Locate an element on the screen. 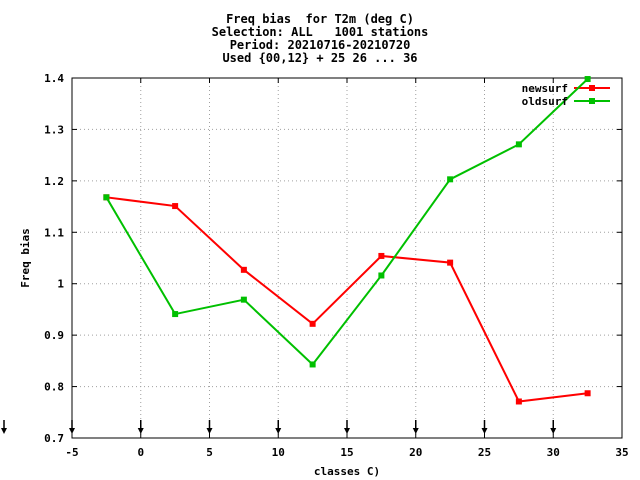 This screenshot has height=480, width=640. chart-title-line-3: Period: 20210716-20210720 is located at coordinates (320, 45).